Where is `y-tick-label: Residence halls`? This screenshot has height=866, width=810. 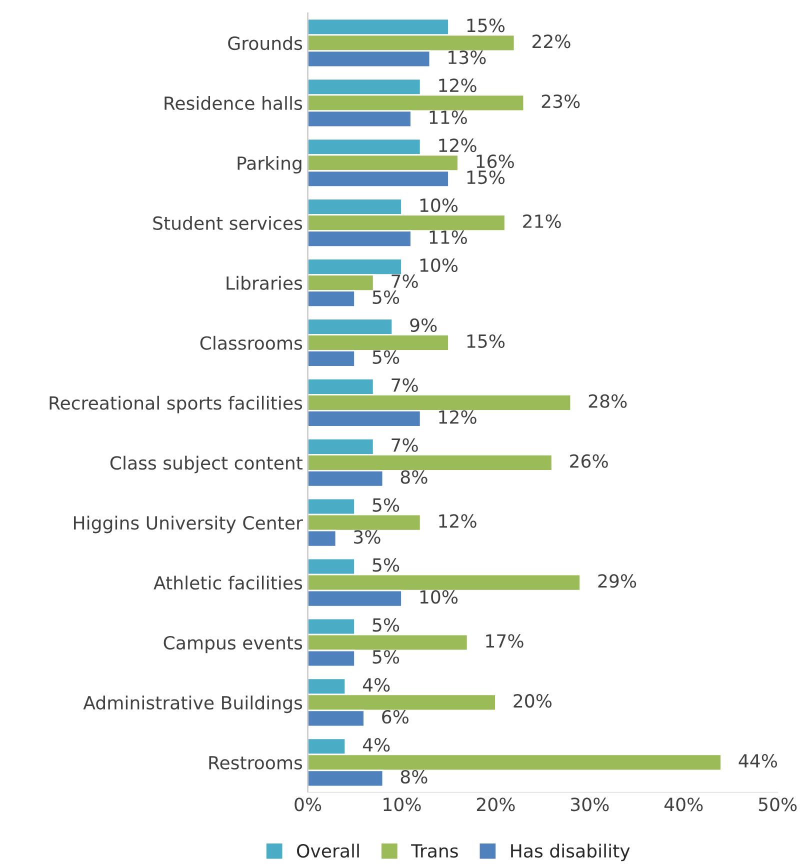
y-tick-label: Residence halls is located at coordinates (233, 103).